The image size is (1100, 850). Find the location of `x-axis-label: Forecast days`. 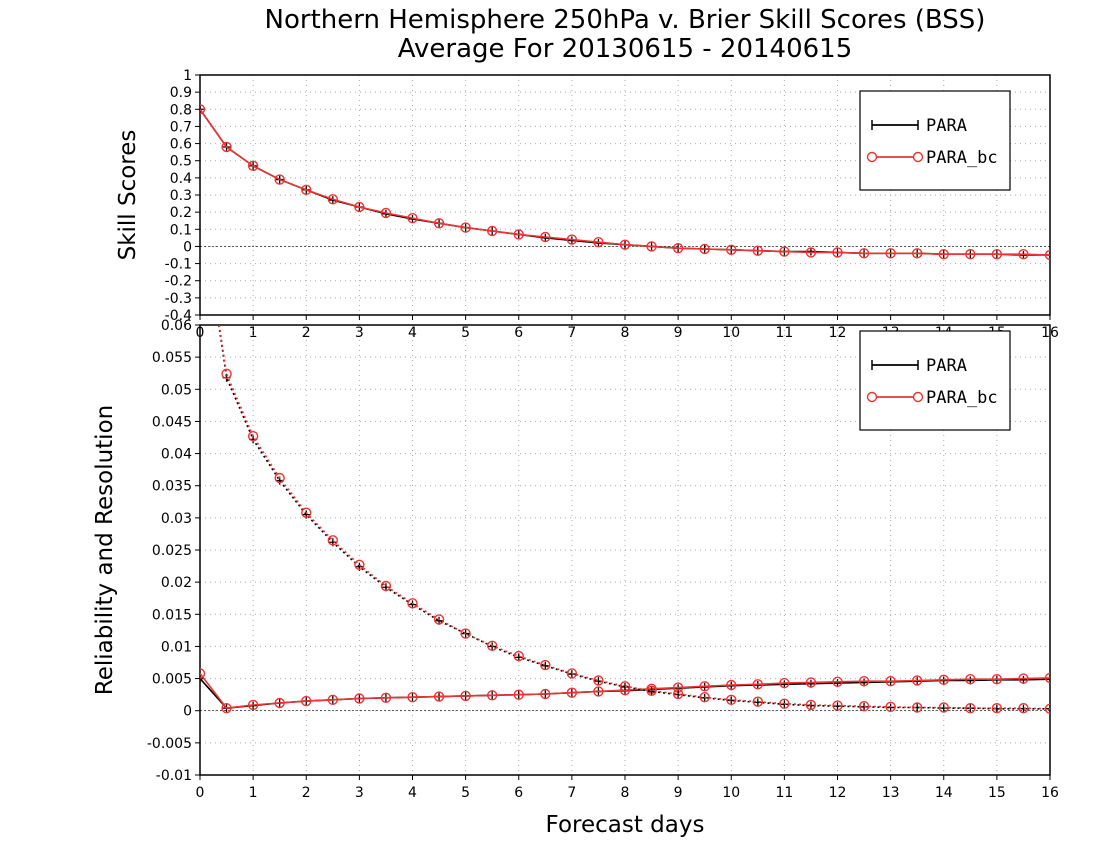

x-axis-label: Forecast days is located at coordinates (625, 825).